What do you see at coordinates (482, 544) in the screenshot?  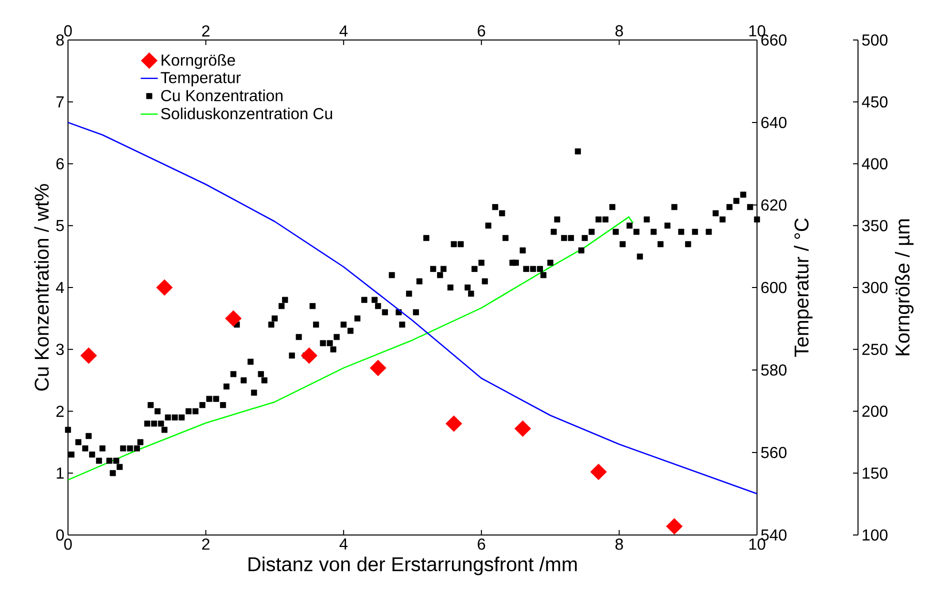 I see `x-tick-label: 6` at bounding box center [482, 544].